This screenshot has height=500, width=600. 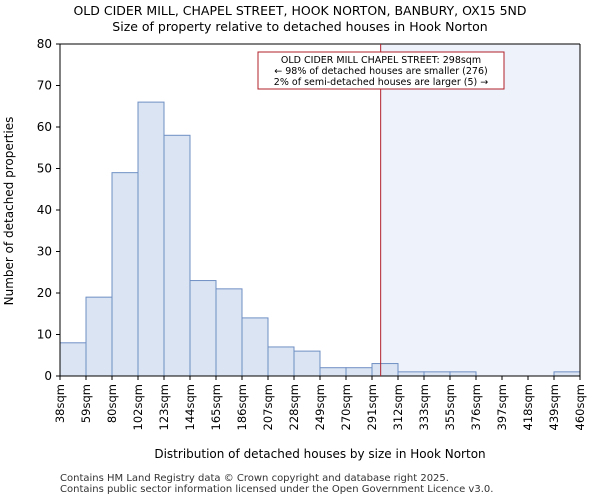 What do you see at coordinates (44, 169) in the screenshot?
I see `y-tick-label: 50` at bounding box center [44, 169].